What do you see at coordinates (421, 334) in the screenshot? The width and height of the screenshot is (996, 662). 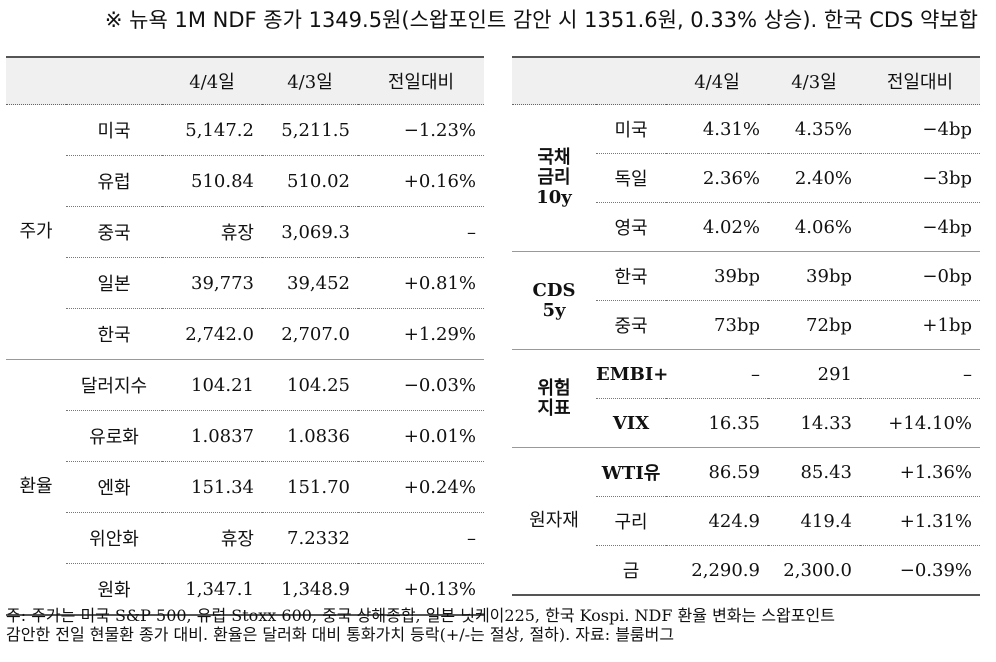 I see `value-change: +1.29%` at bounding box center [421, 334].